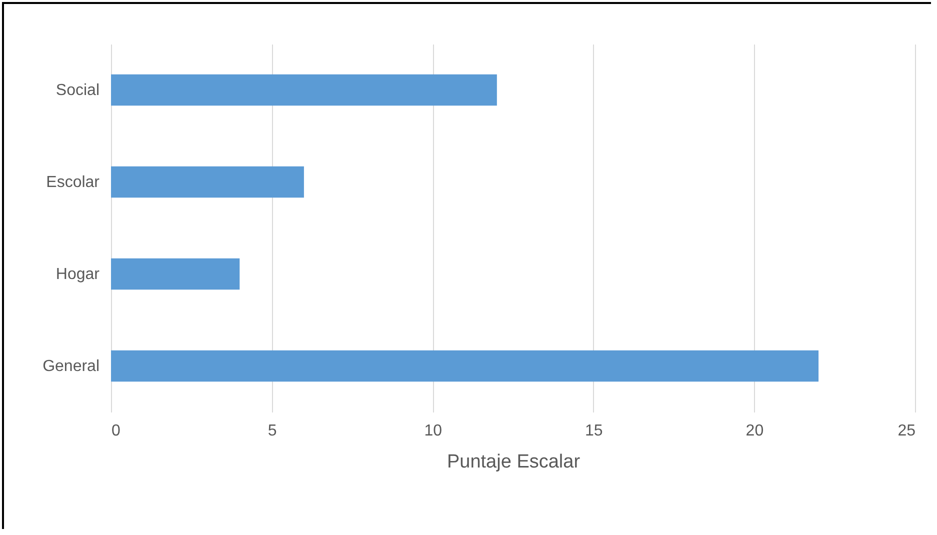  What do you see at coordinates (116, 431) in the screenshot?
I see `x-tick-label: 0` at bounding box center [116, 431].